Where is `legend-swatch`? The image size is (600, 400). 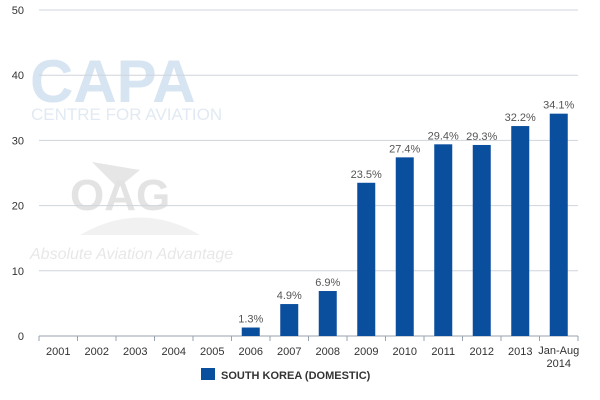
legend-swatch is located at coordinates (208, 374).